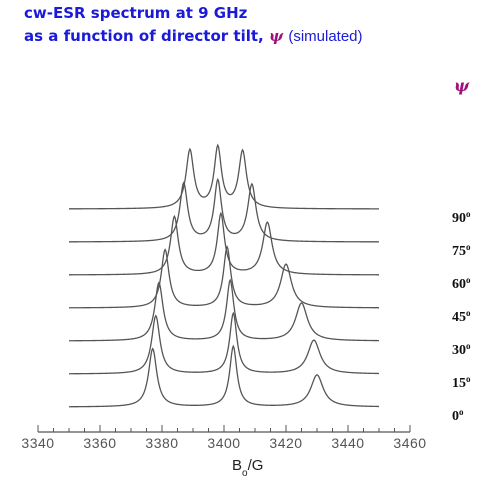  What do you see at coordinates (459, 317) in the screenshot?
I see `angle-value: 45` at bounding box center [459, 317].